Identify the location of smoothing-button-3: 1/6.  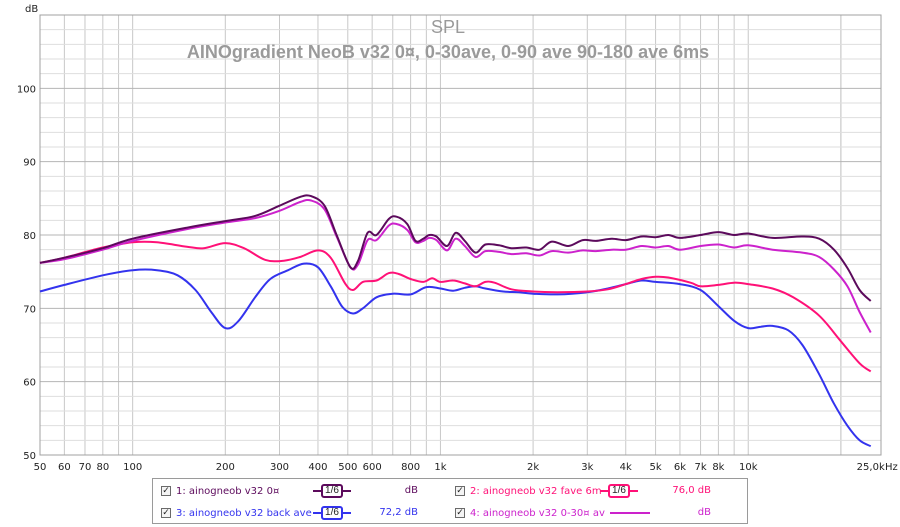
(332, 513).